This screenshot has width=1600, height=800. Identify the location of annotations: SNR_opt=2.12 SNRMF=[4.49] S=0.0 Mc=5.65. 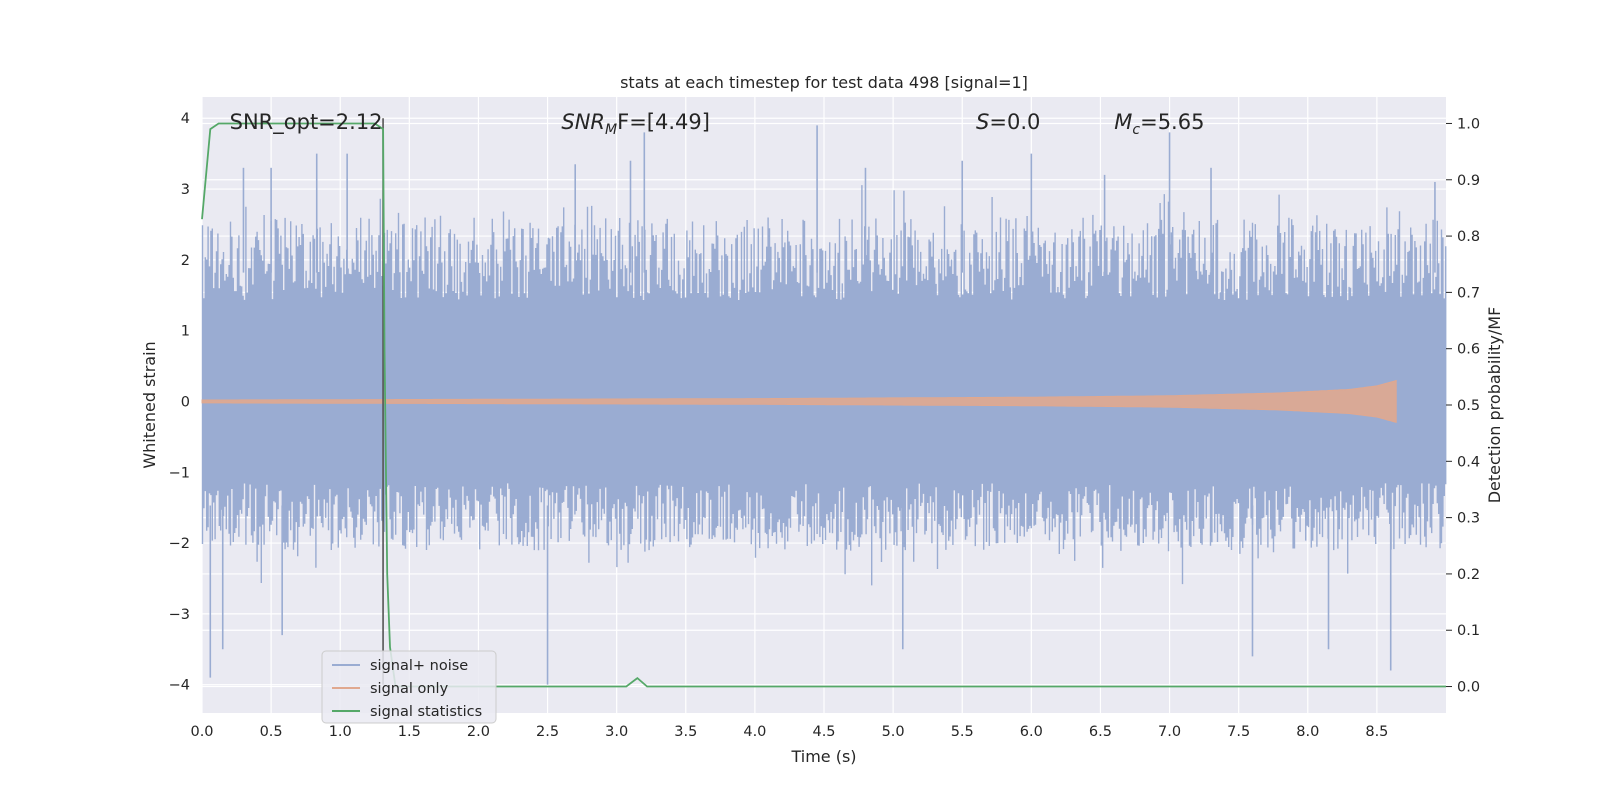
(717, 124).